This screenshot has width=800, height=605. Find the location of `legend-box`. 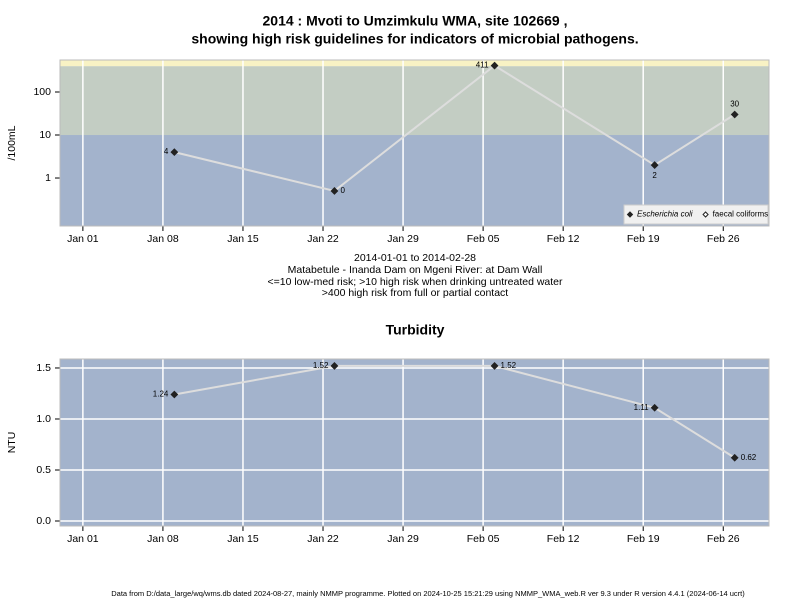

legend-box is located at coordinates (696, 214).